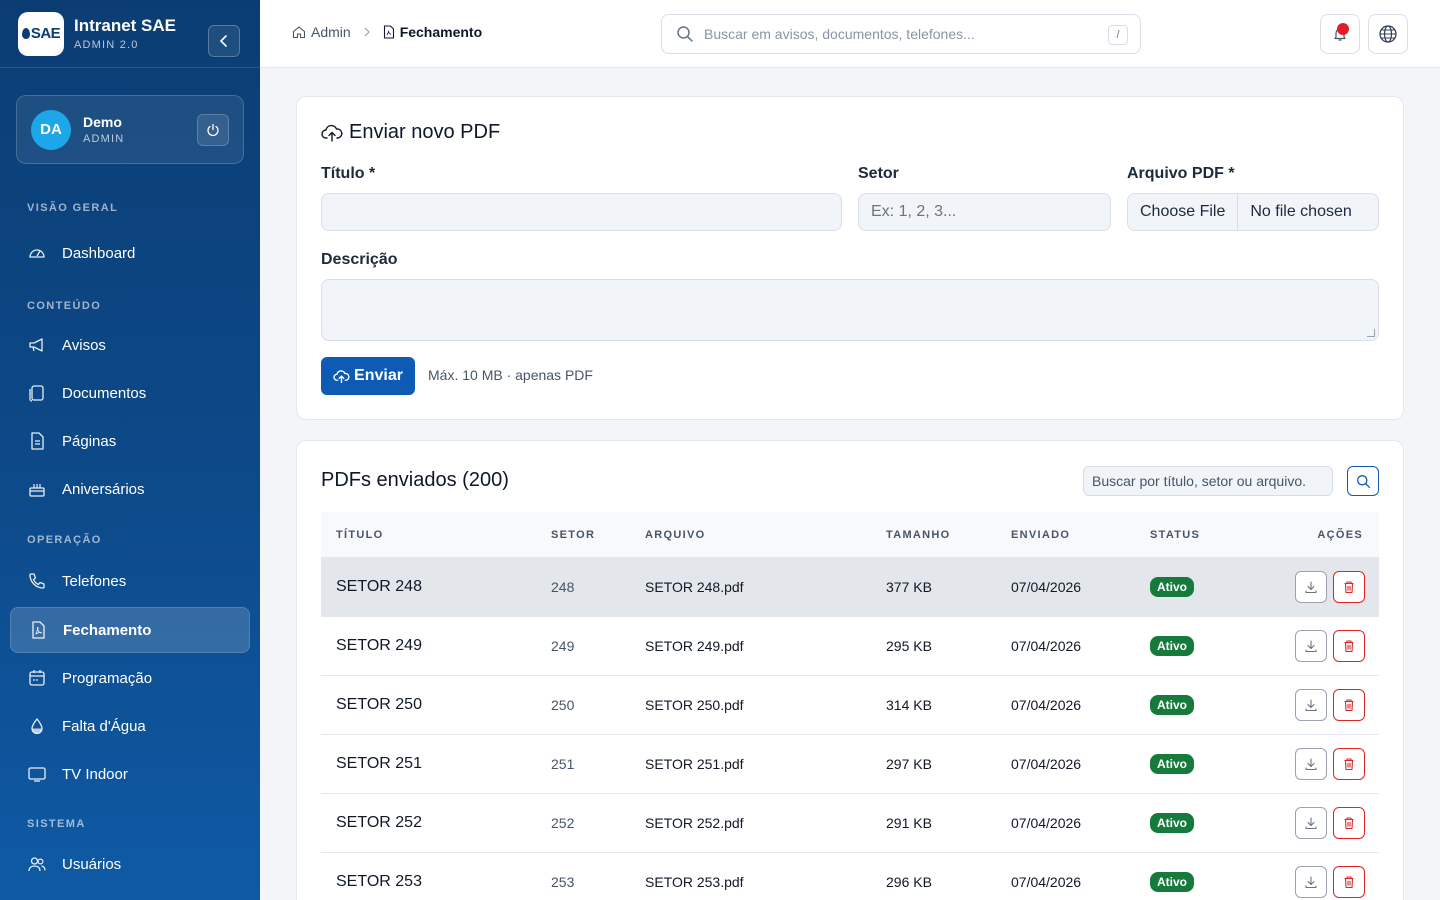 This screenshot has height=900, width=1440. What do you see at coordinates (38, 630) in the screenshot?
I see `pdf-file-icon` at bounding box center [38, 630].